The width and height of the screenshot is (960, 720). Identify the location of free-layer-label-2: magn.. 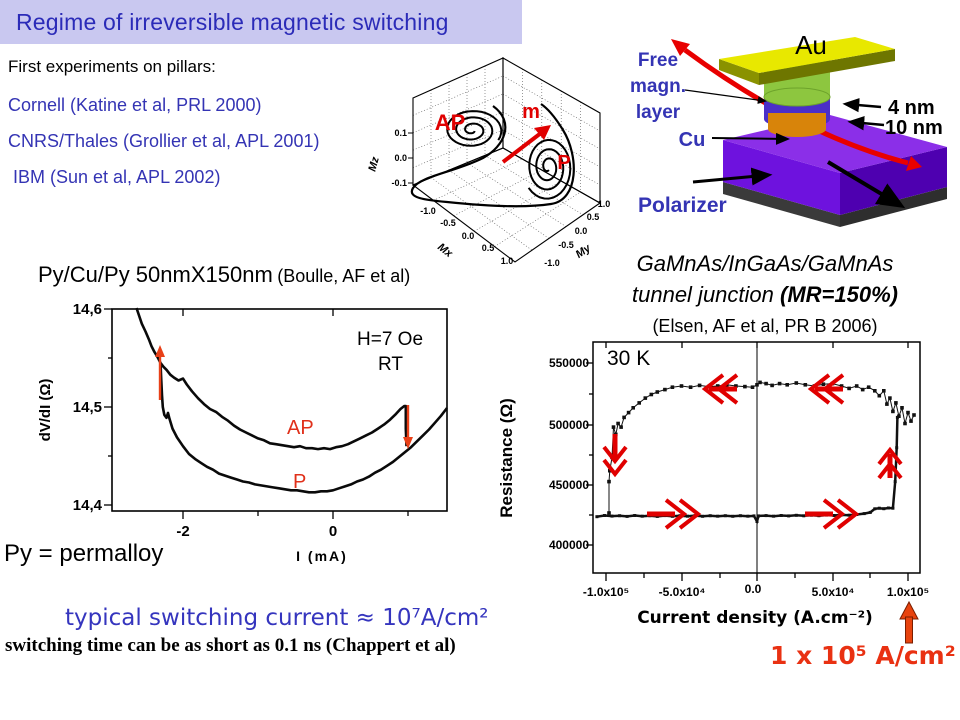
(658, 86).